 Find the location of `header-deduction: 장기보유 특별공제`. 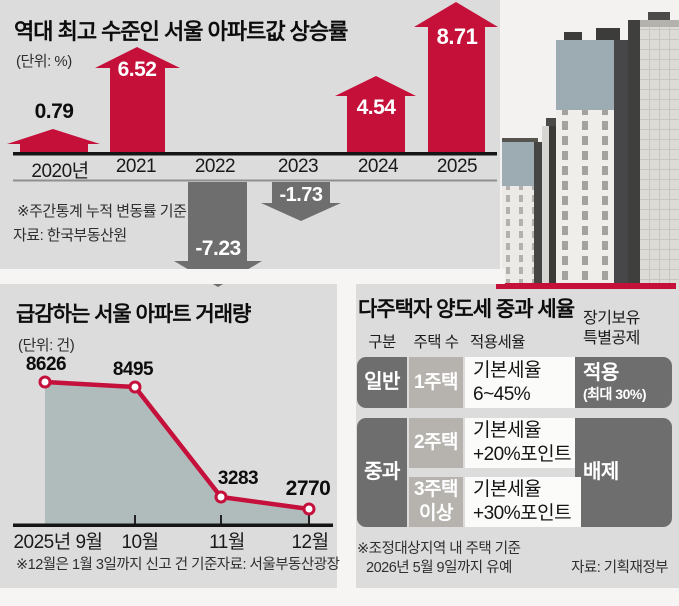

header-deduction: 장기보유 특별공제 is located at coordinates (611, 329).